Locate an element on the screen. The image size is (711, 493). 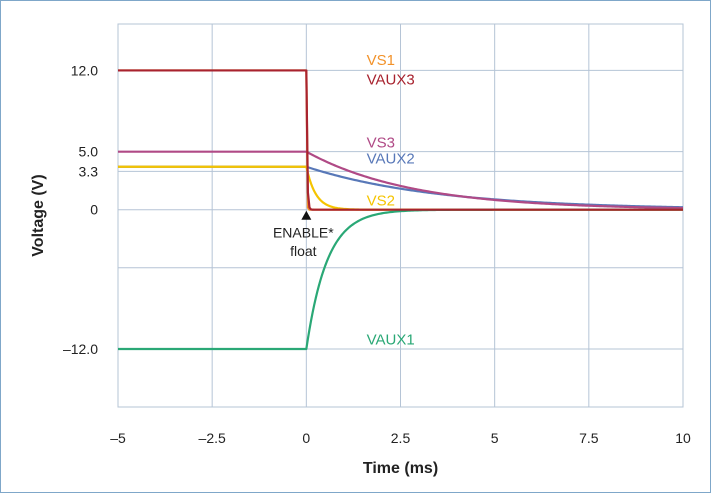
y-tick-label: 5.0 is located at coordinates (89, 152).